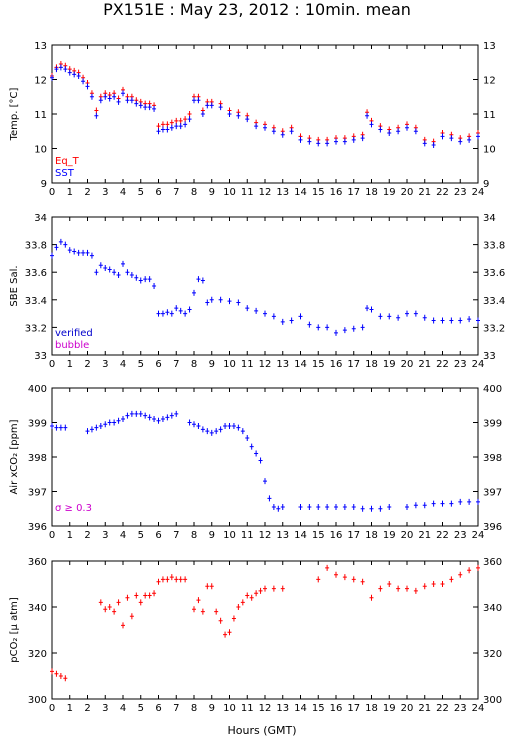 This screenshot has width=515, height=739. What do you see at coordinates (282, 192) in the screenshot?
I see `x-tick-label: 13` at bounding box center [282, 192].